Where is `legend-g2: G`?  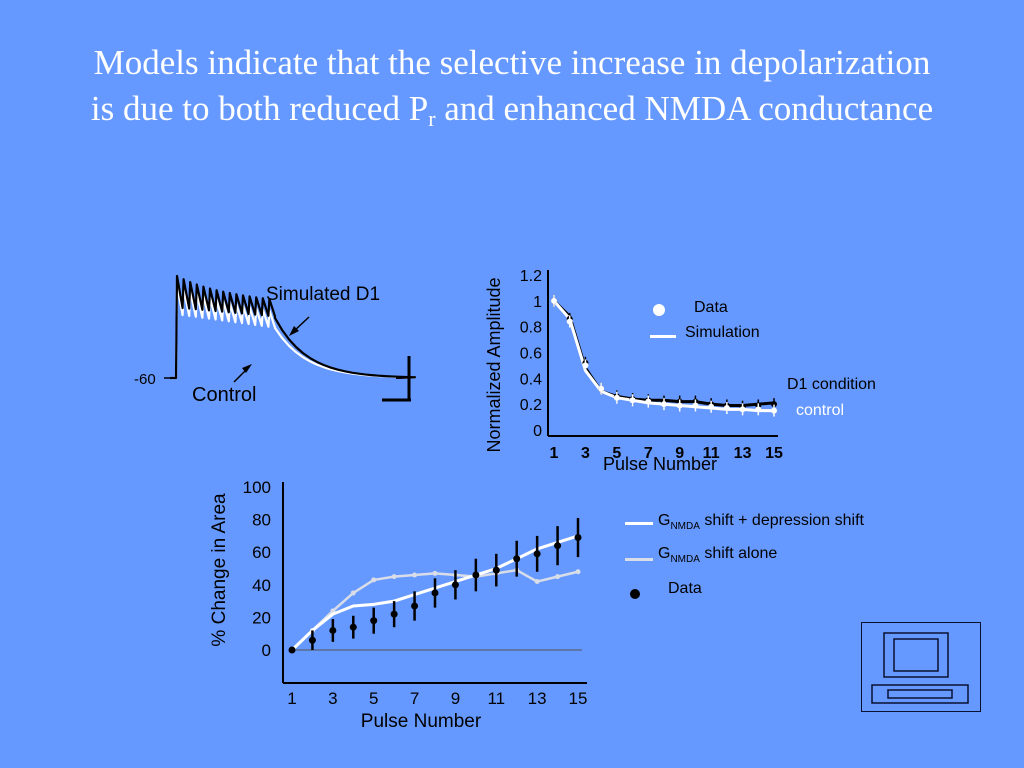 legend-g2: G is located at coordinates (664, 553).